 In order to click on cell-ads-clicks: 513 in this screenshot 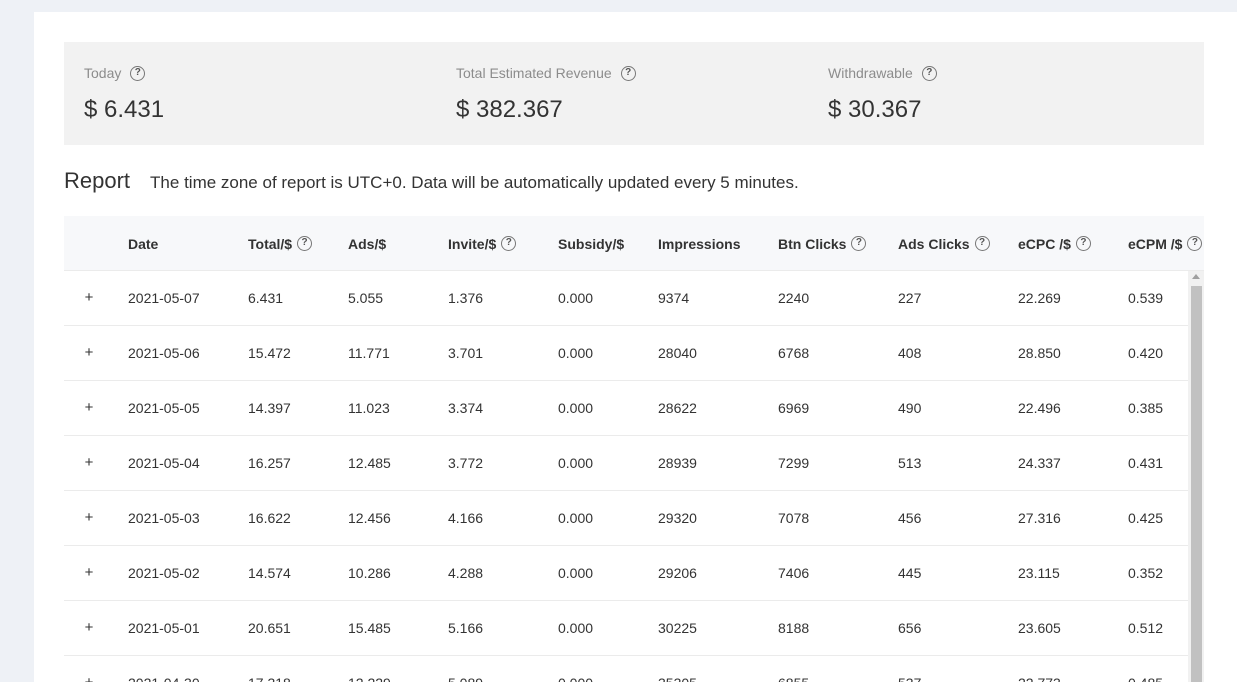, I will do `click(910, 463)`.